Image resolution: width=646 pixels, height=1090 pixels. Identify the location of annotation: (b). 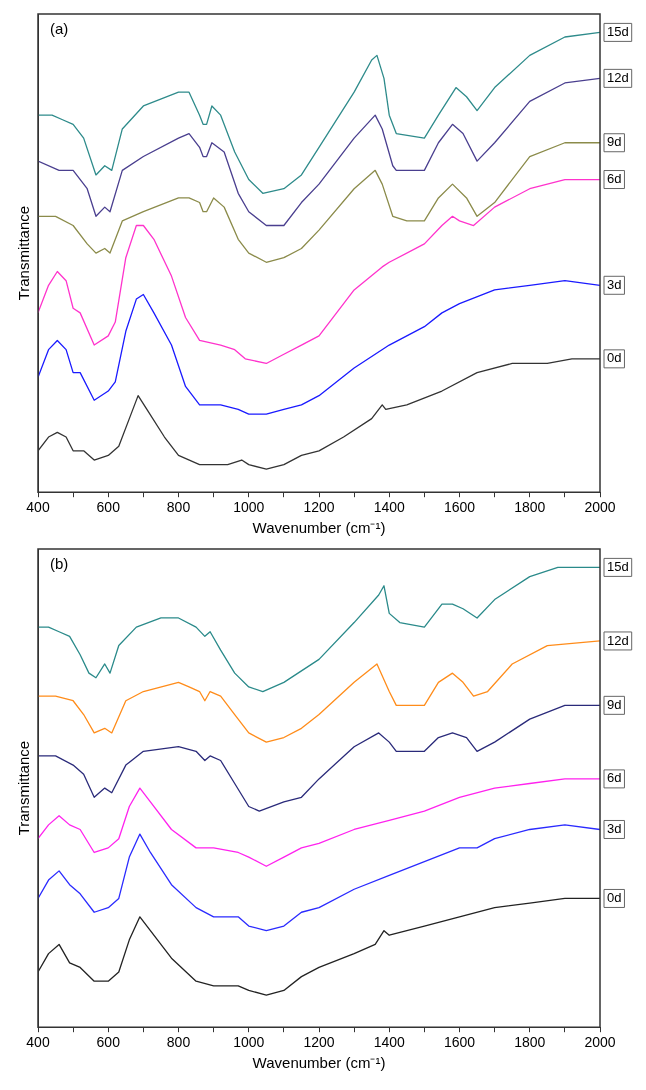
(59, 563).